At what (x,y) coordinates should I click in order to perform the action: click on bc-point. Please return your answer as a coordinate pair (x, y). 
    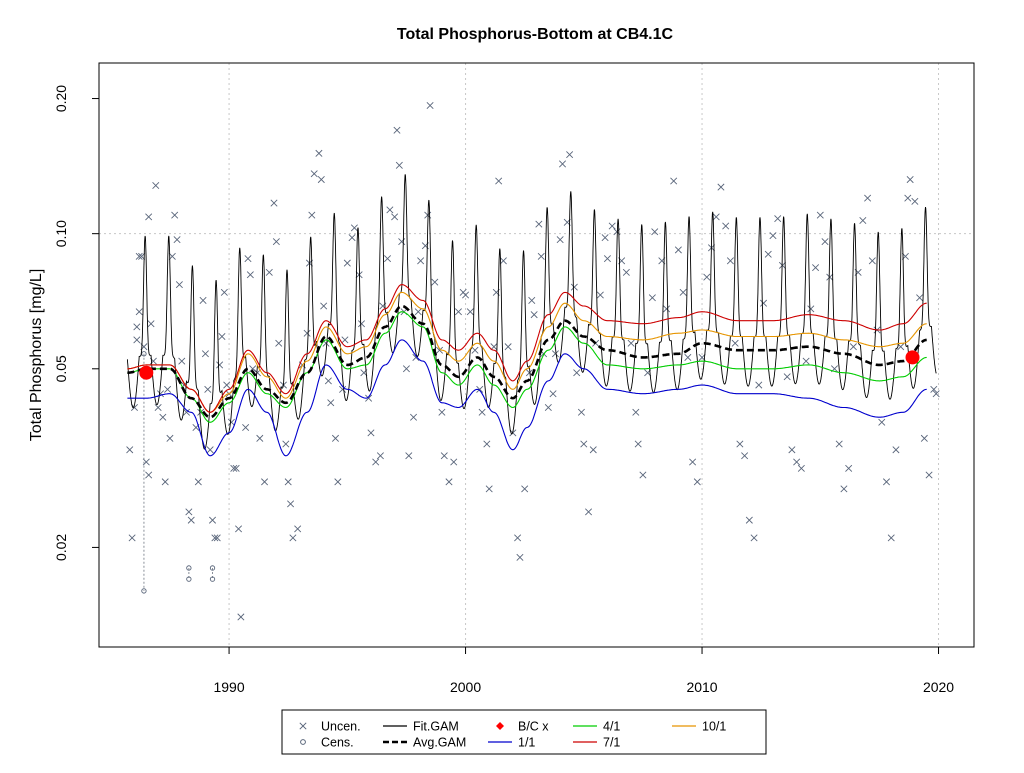
    Looking at the image, I should click on (146, 372).